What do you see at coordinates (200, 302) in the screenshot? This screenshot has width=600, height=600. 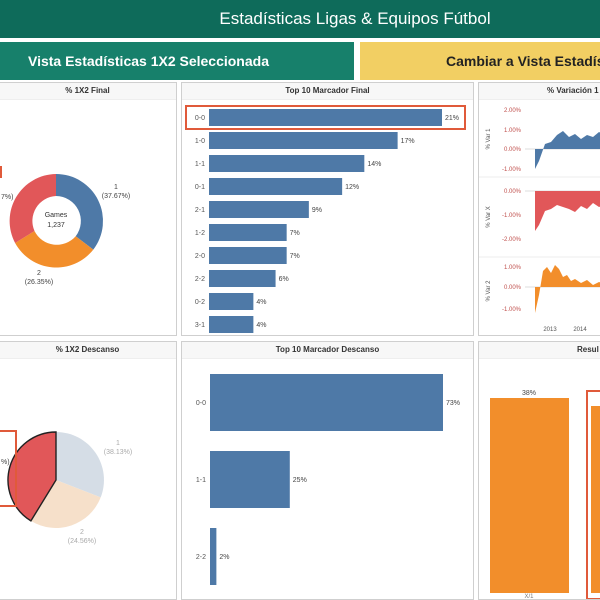 I see `bar-category-label: 0-2` at bounding box center [200, 302].